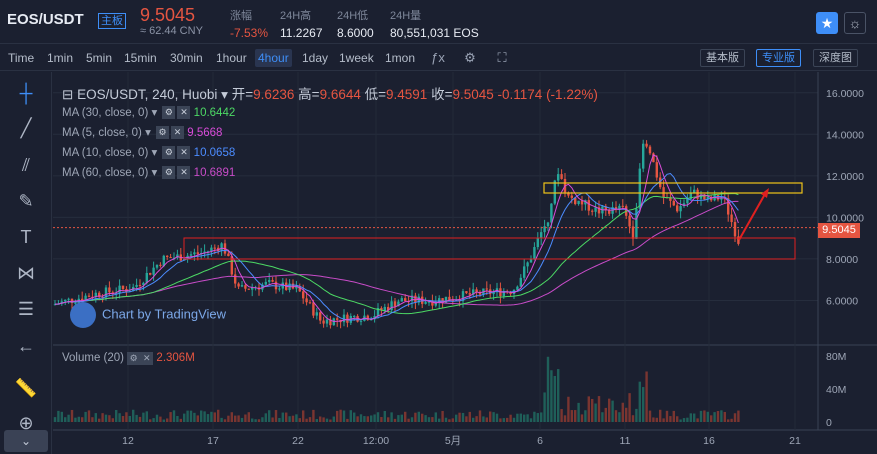 The width and height of the screenshot is (877, 454). What do you see at coordinates (26, 93) in the screenshot?
I see `crosshair-icon: ┼` at bounding box center [26, 93].